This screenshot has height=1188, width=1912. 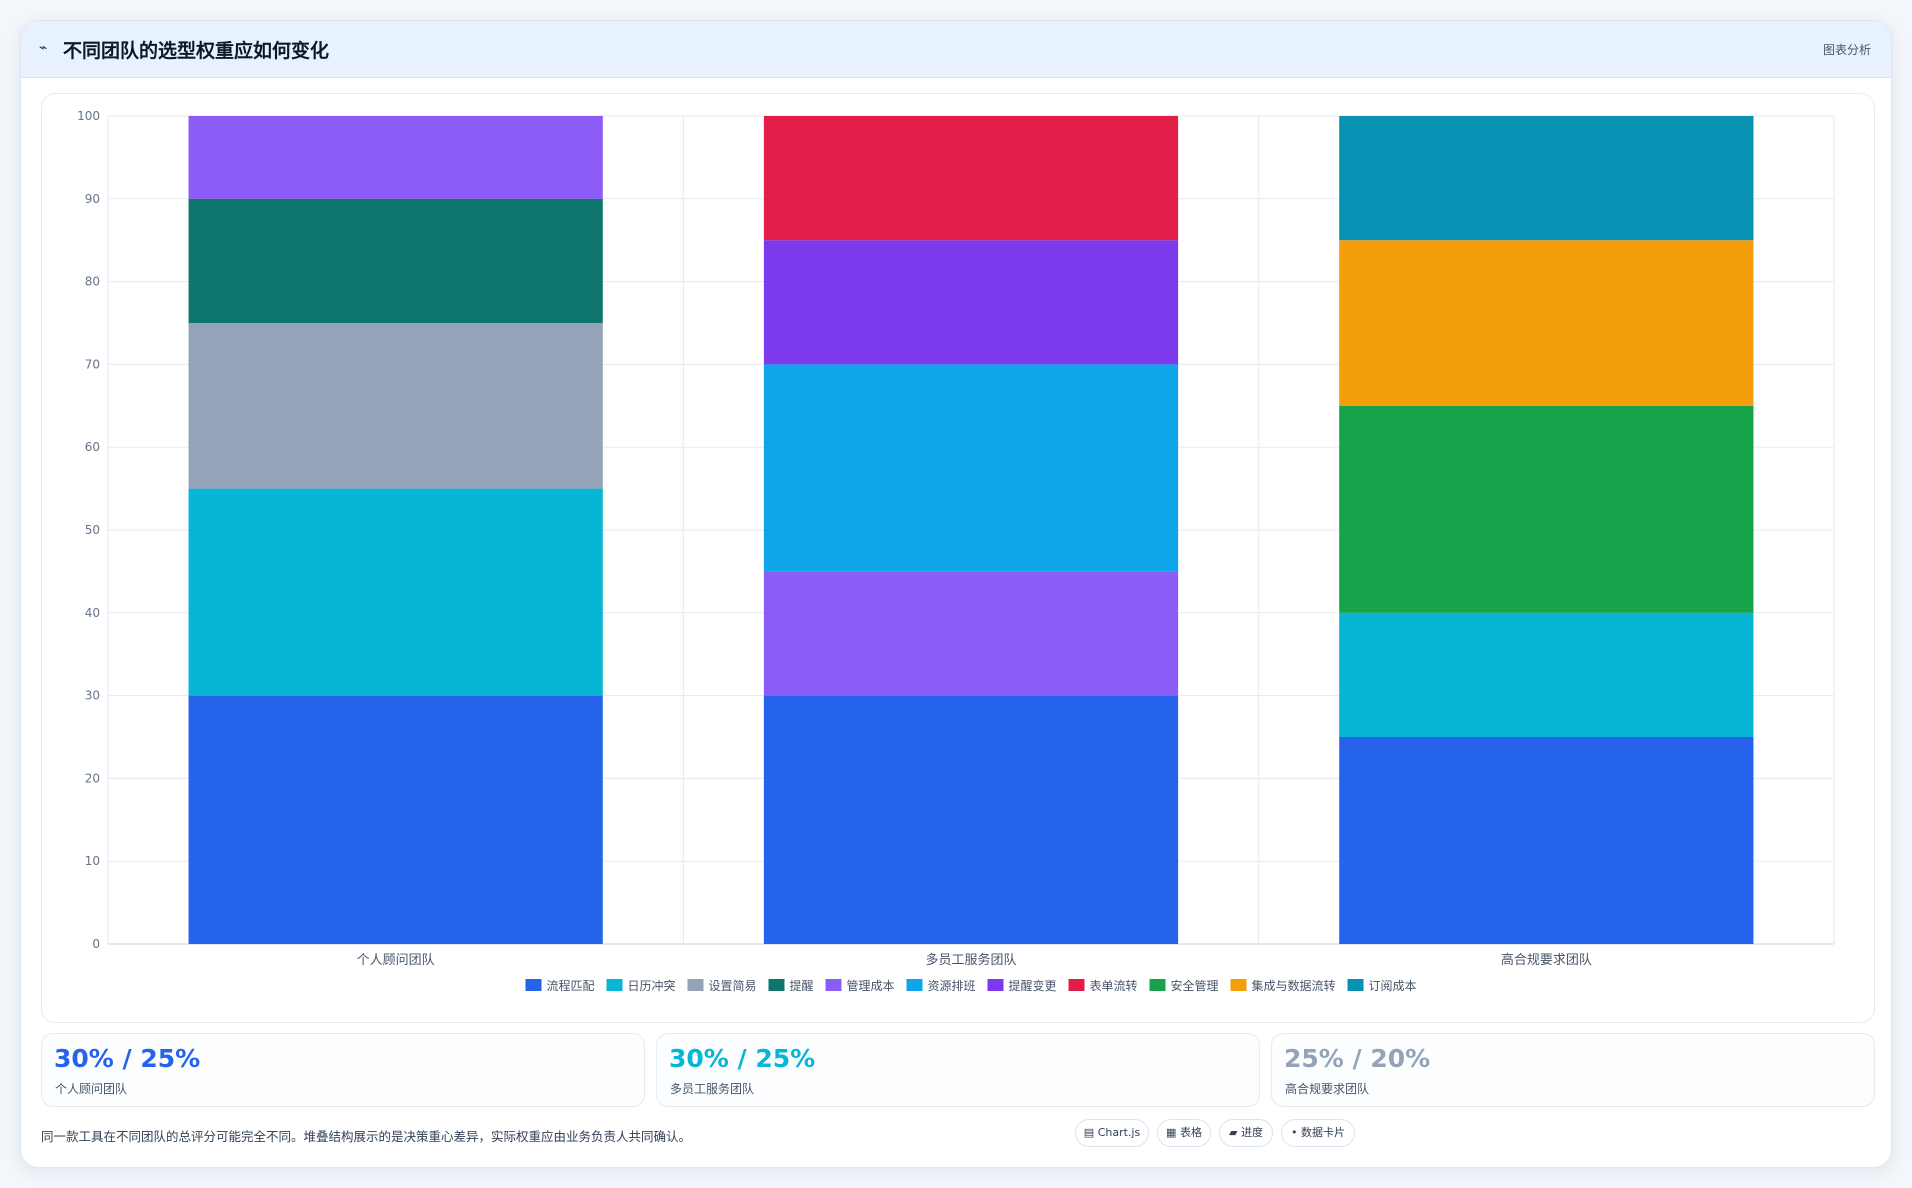 What do you see at coordinates (1033, 985) in the screenshot?
I see `legend-label: 提醒变更` at bounding box center [1033, 985].